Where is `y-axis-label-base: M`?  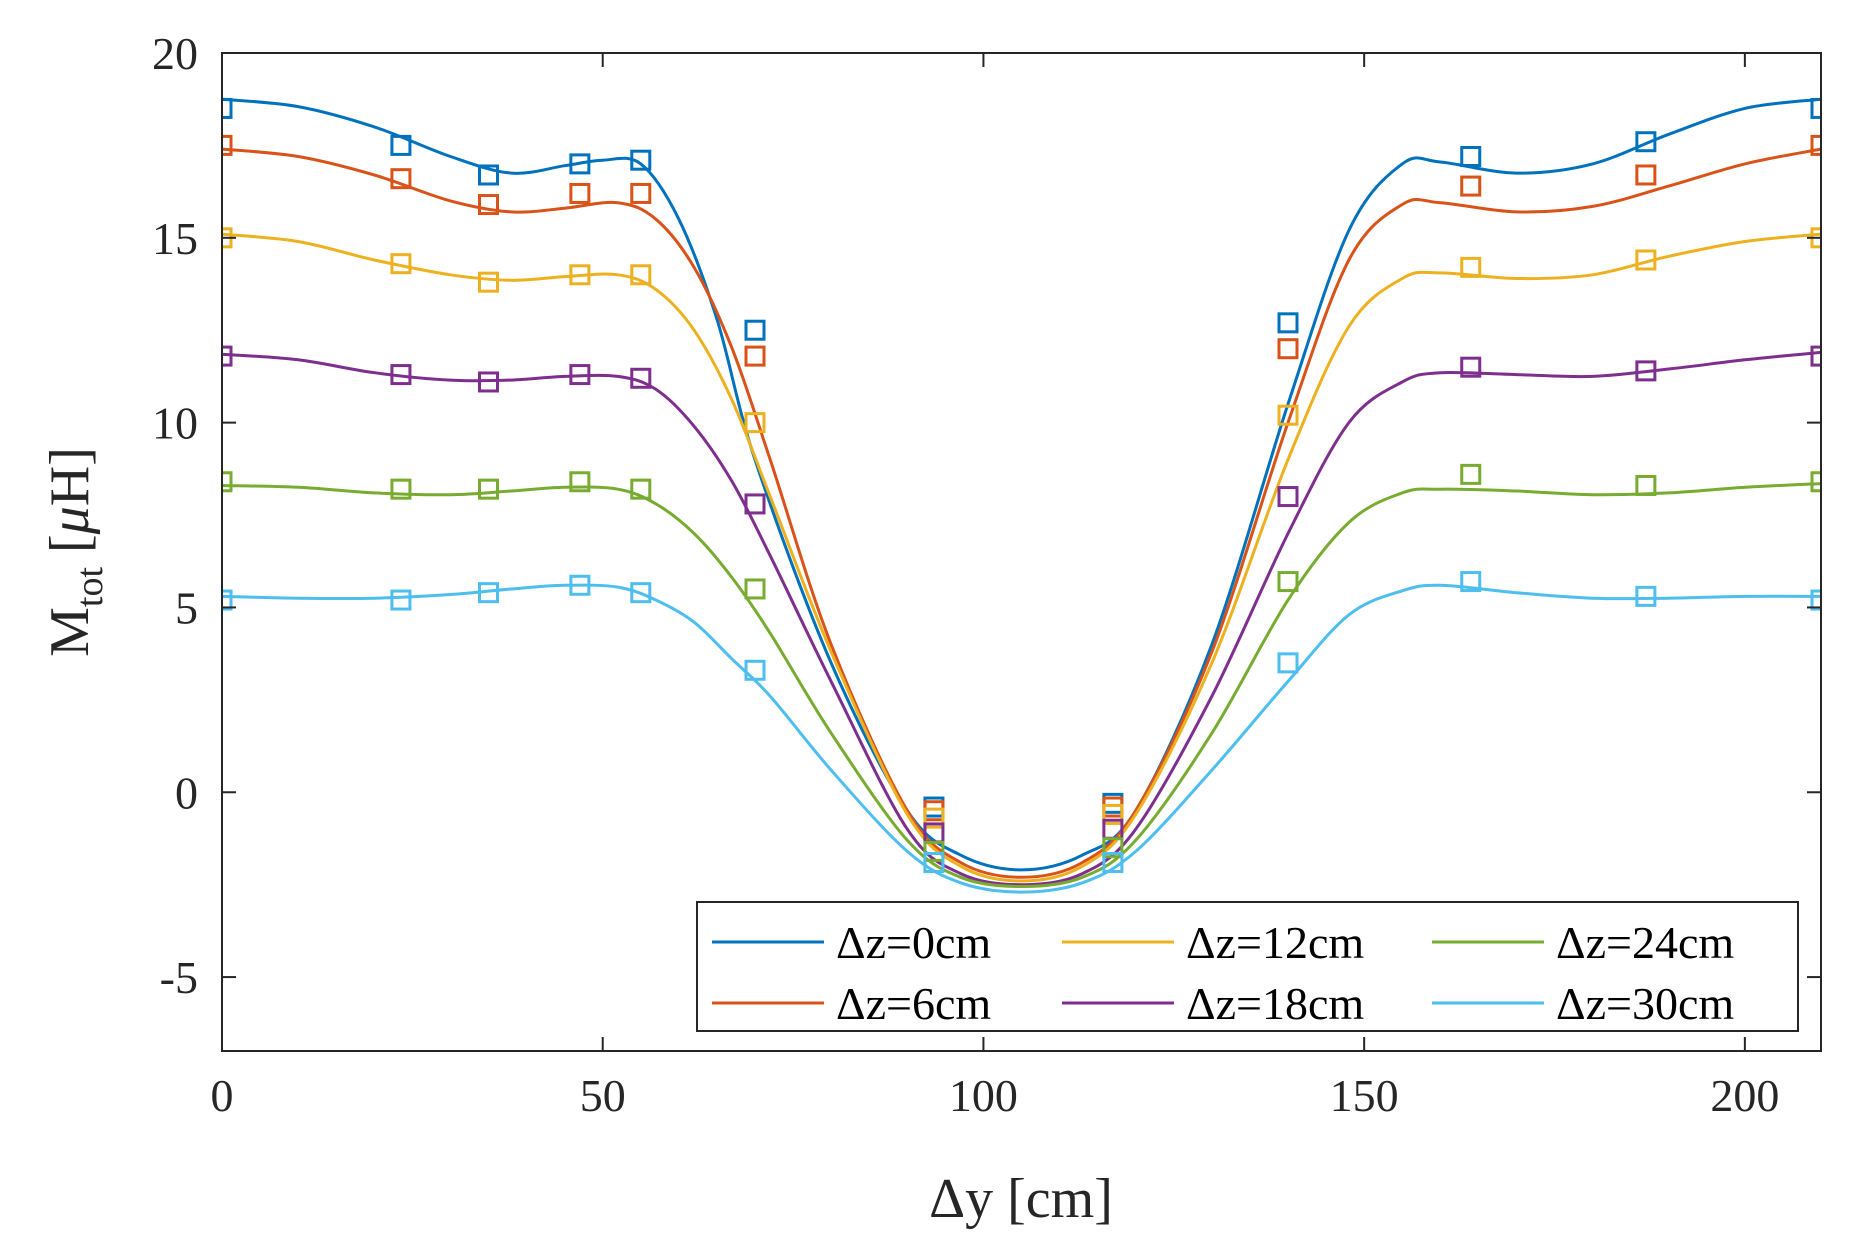
y-axis-label-base: M is located at coordinates (70, 632).